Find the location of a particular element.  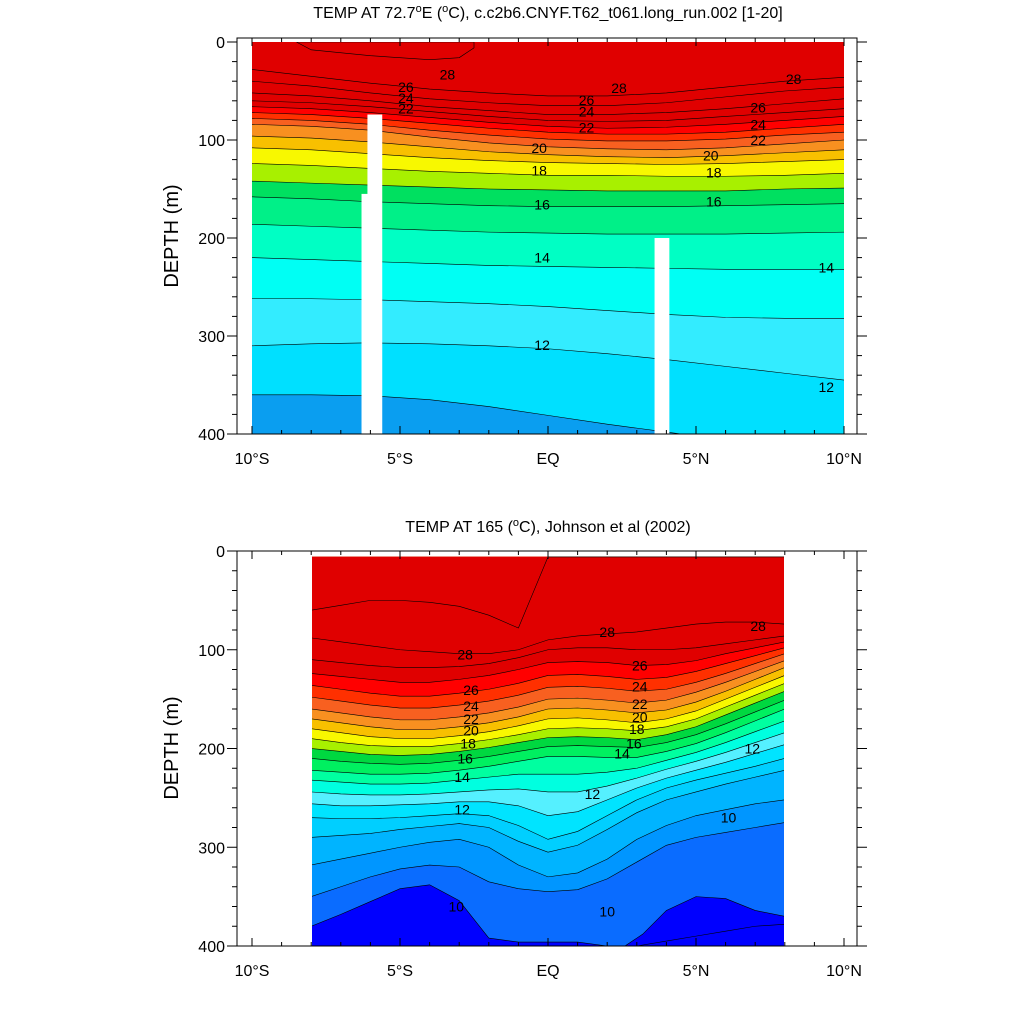

missing-data-mask is located at coordinates (375, 274).